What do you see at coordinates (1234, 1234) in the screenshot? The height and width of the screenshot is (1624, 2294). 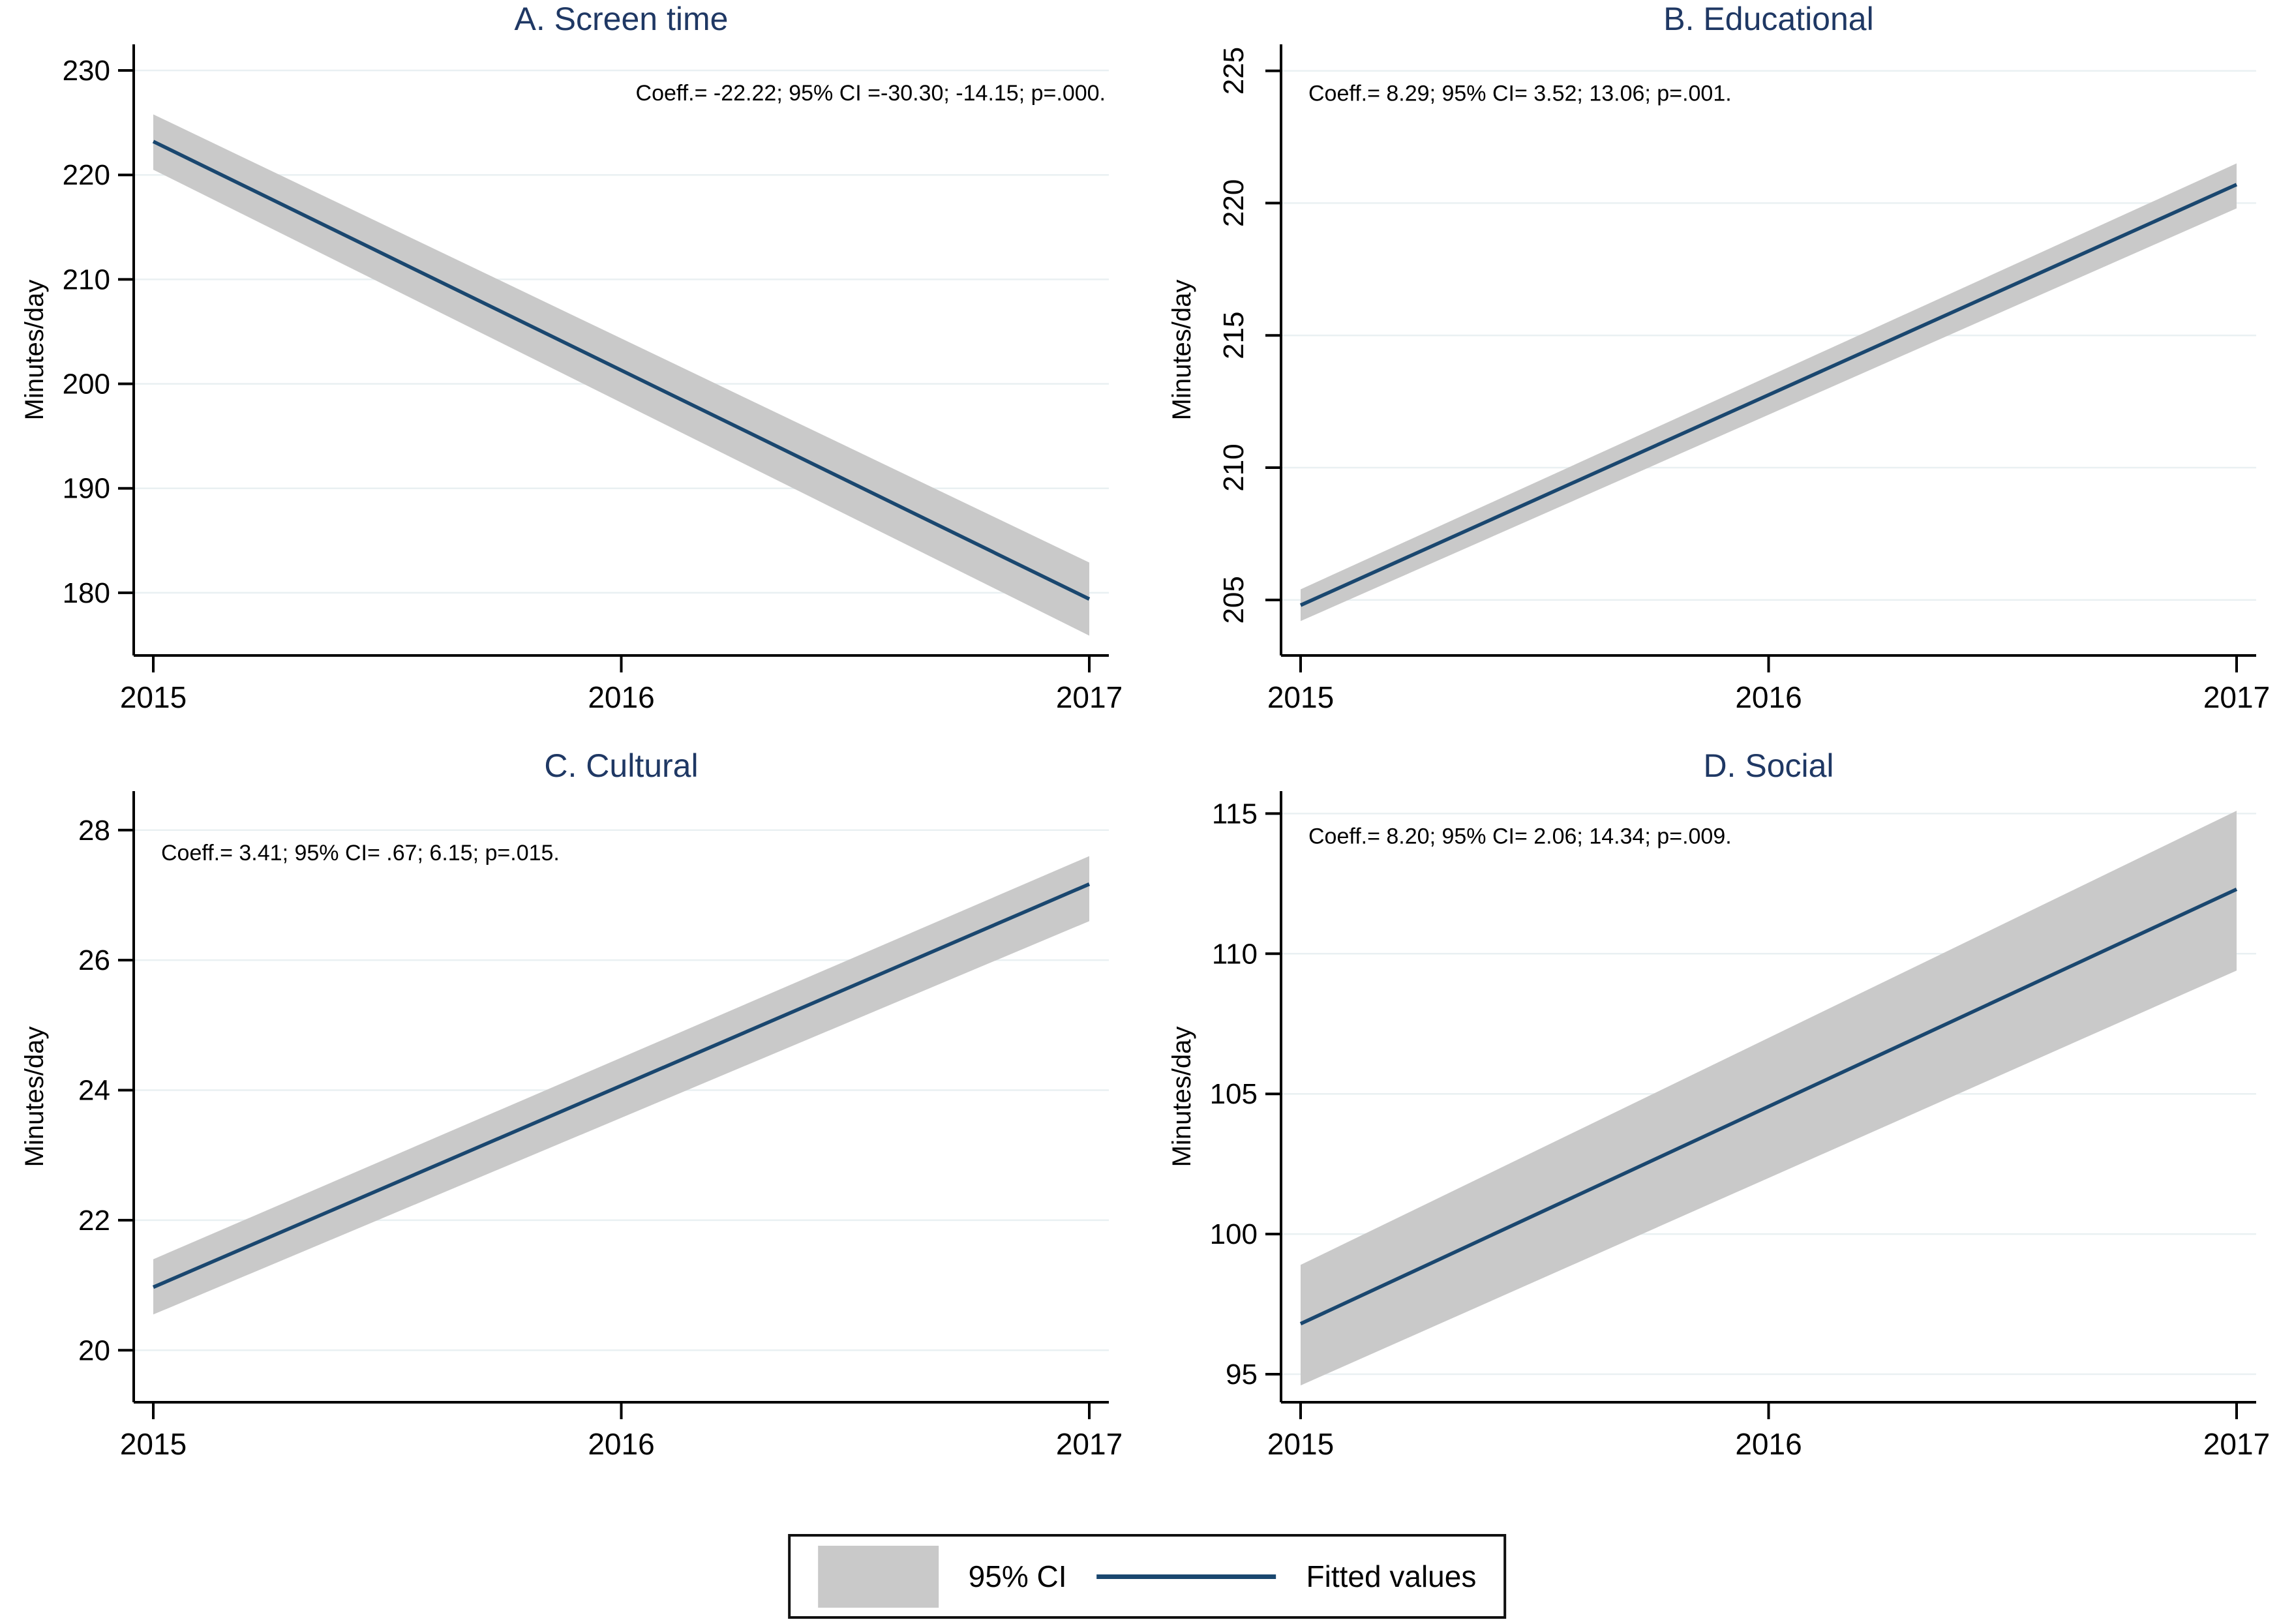 I see `y-tick-label: 100` at bounding box center [1234, 1234].